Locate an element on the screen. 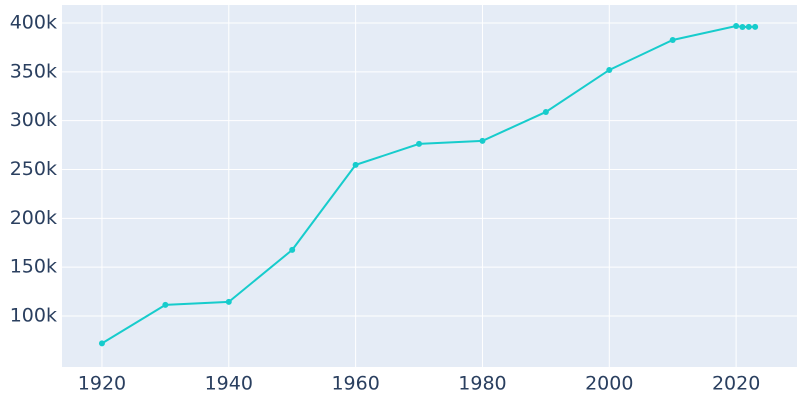  x-tick-label: 1920 is located at coordinates (102, 384).